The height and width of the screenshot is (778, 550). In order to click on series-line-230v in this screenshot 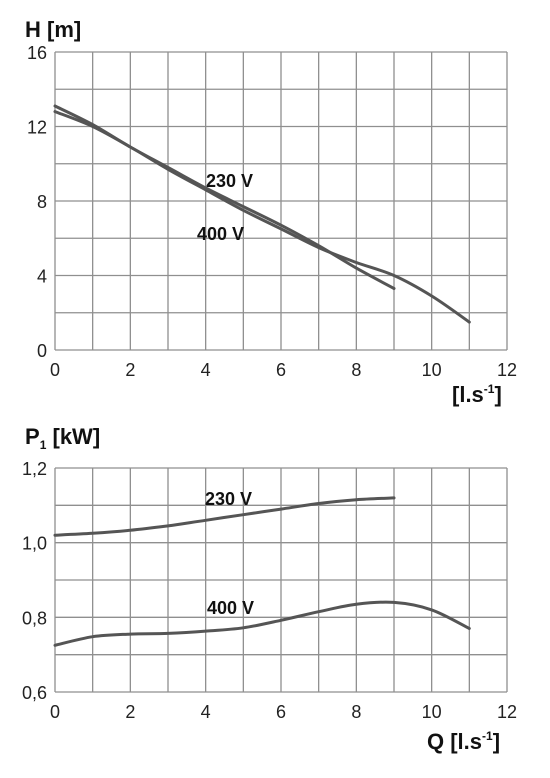, I will do `click(224, 516)`.